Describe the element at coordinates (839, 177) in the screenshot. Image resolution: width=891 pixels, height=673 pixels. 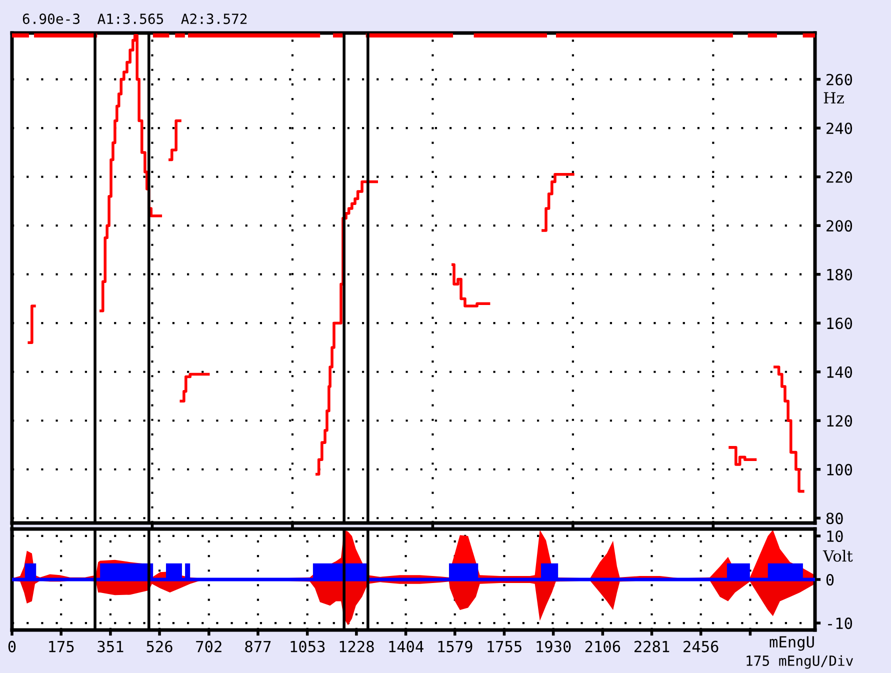
I see `y-tick-label: 220` at that location.